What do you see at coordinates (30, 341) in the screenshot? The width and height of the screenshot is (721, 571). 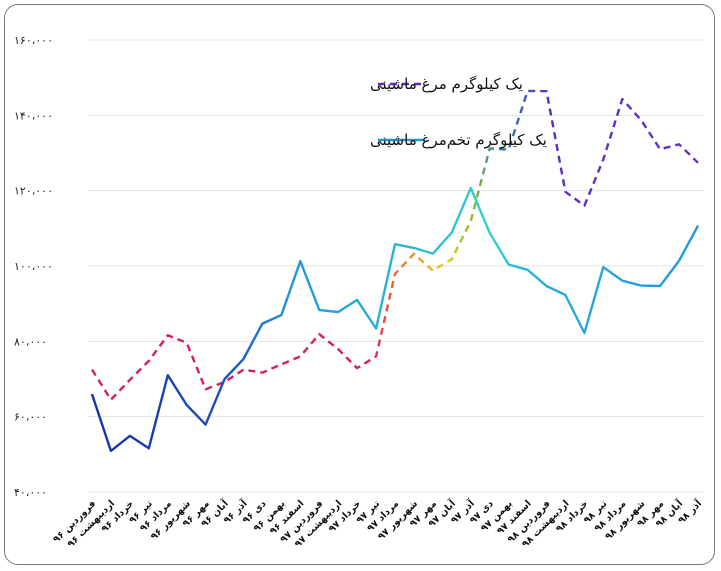 I see `y-tick-label: ۸۰،۰۰۰` at bounding box center [30, 341].